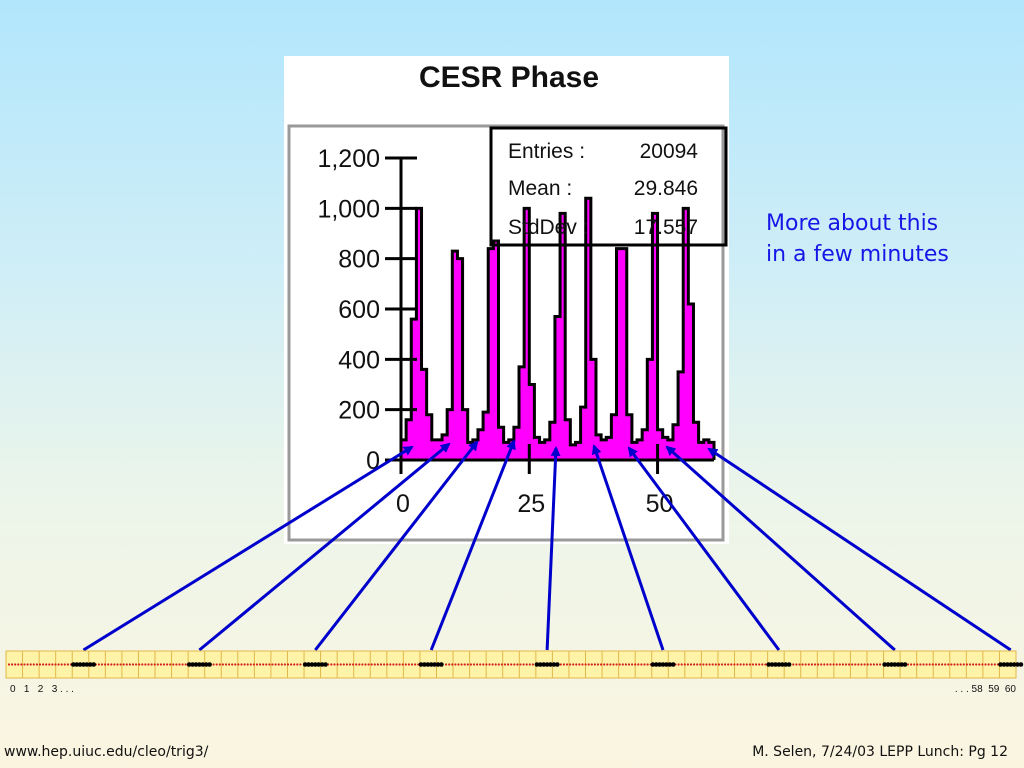 The image size is (1024, 768). I want to click on histogram-outline, so click(557, 328).